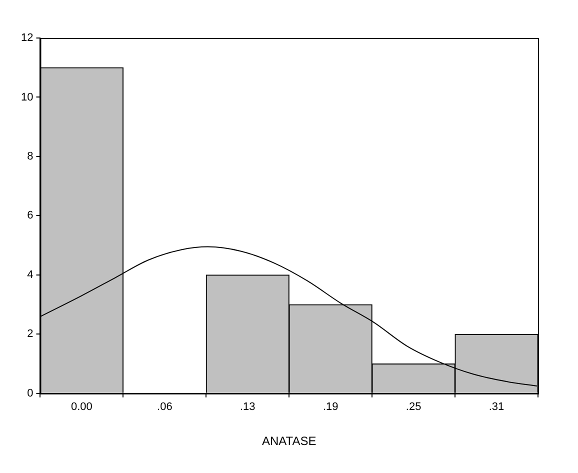 This screenshot has width=578, height=473. Describe the element at coordinates (30, 334) in the screenshot. I see `y-tick-label: 2` at that location.